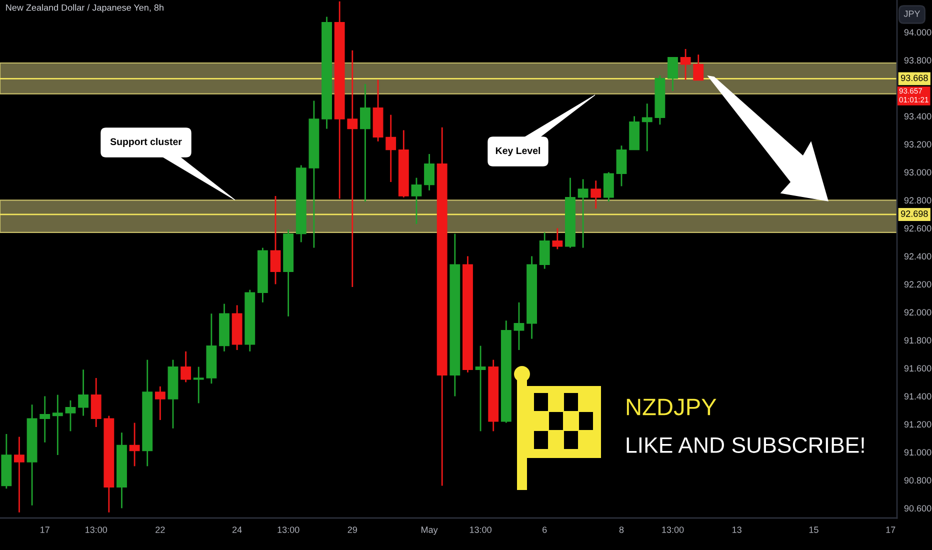  What do you see at coordinates (146, 143) in the screenshot?
I see `annotation: Support cluster` at bounding box center [146, 143].